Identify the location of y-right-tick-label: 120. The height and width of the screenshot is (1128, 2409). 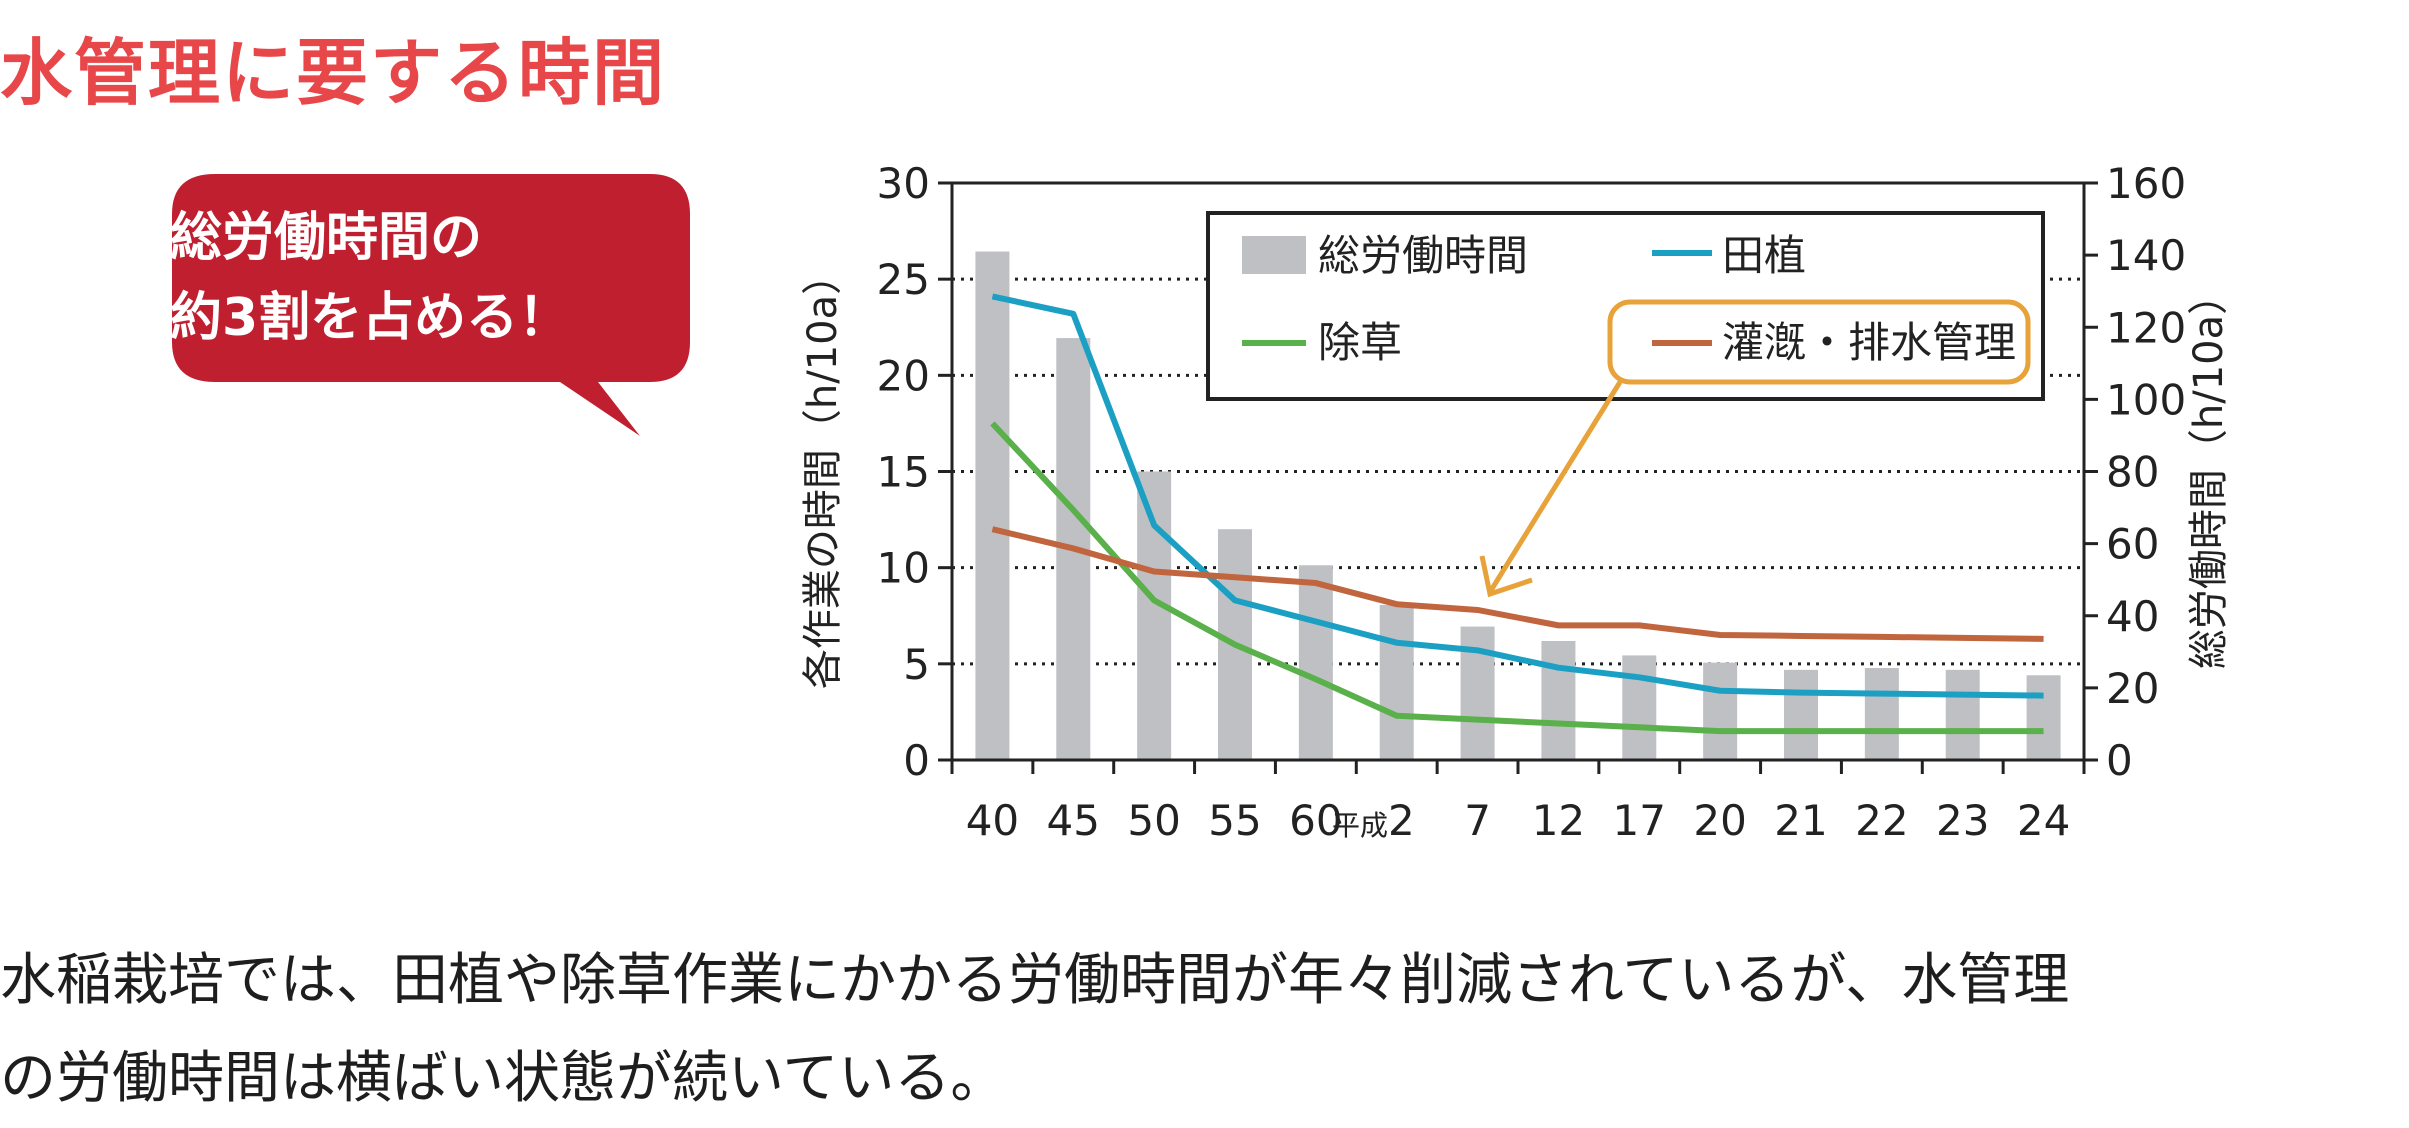
(2146, 327).